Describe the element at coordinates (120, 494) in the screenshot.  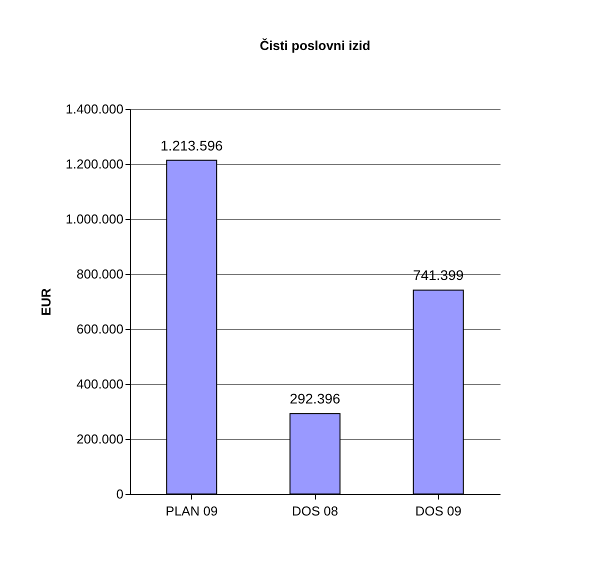
I see `y-tick-label: 0` at that location.